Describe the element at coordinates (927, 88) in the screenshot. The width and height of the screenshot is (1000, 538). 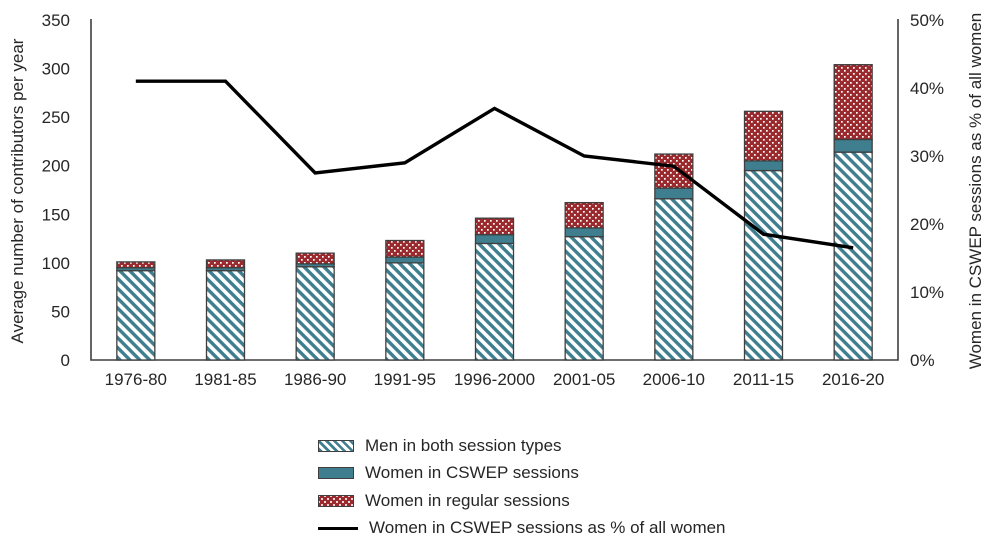
I see `right-axis-tick-label: 40%` at that location.